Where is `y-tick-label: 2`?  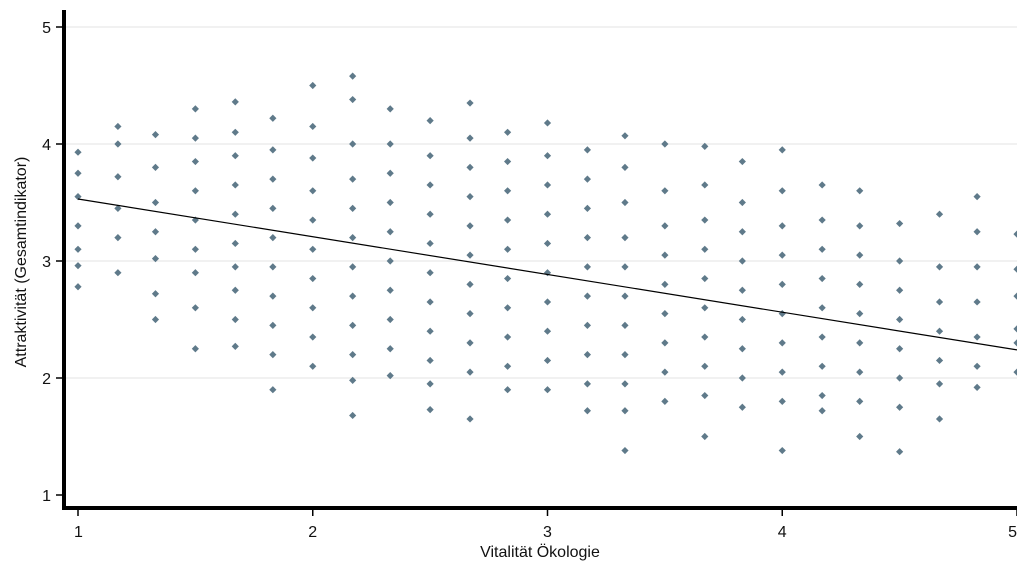 y-tick-label: 2 is located at coordinates (46, 379).